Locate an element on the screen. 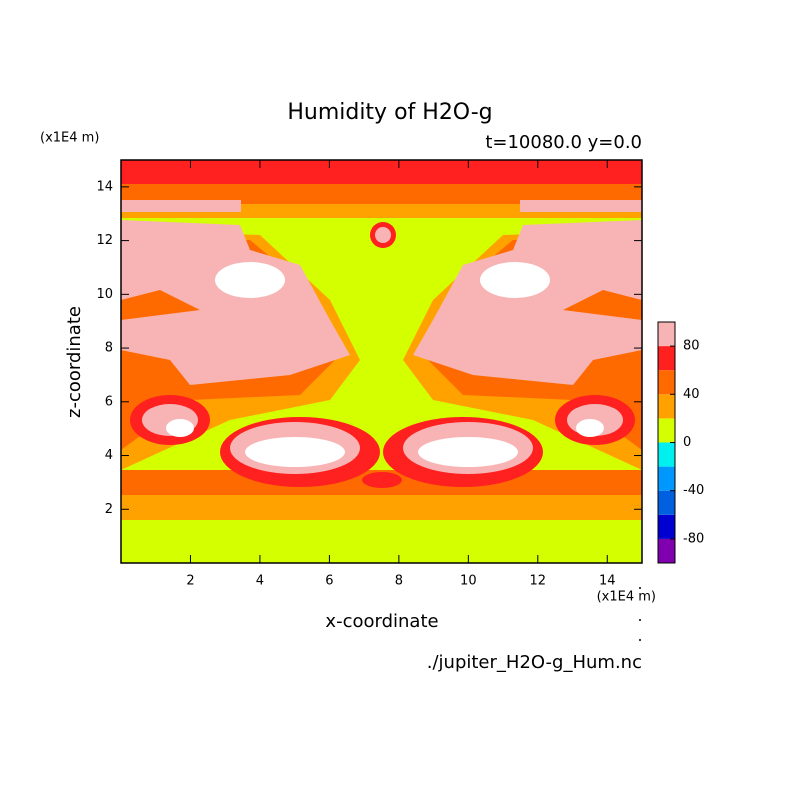  subtitle: t=10080.0 y=0.0 is located at coordinates (563, 142).